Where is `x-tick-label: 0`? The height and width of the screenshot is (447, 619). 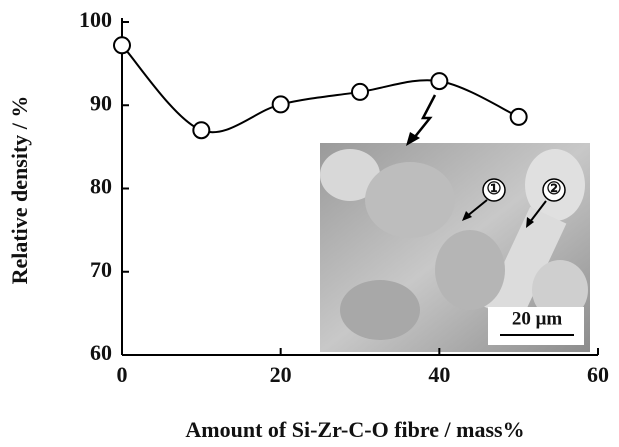
x-tick-label: 0 is located at coordinates (122, 374).